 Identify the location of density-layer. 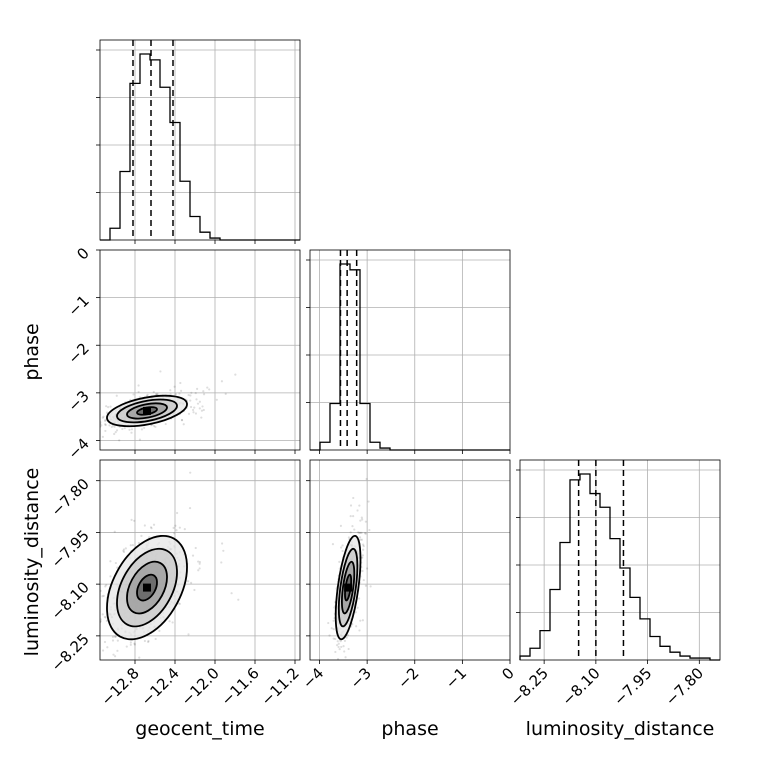
(349, 568).